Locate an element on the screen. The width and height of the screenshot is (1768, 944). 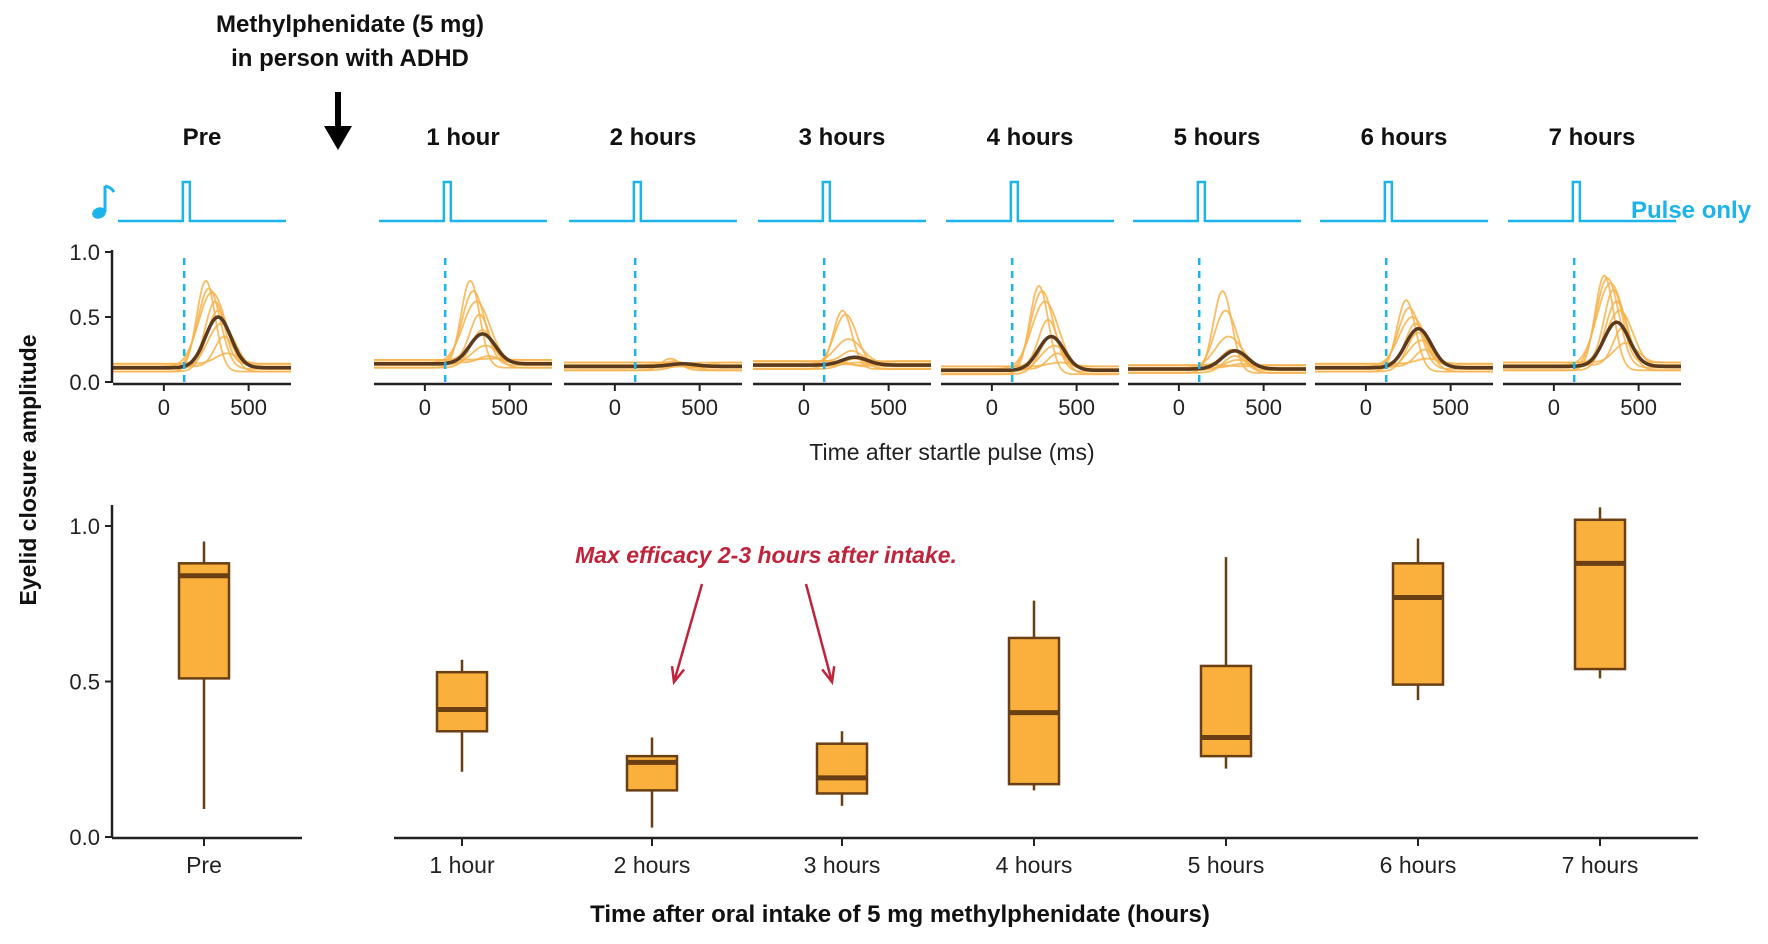
box-2-hours: 2 hours is located at coordinates (652, 807).